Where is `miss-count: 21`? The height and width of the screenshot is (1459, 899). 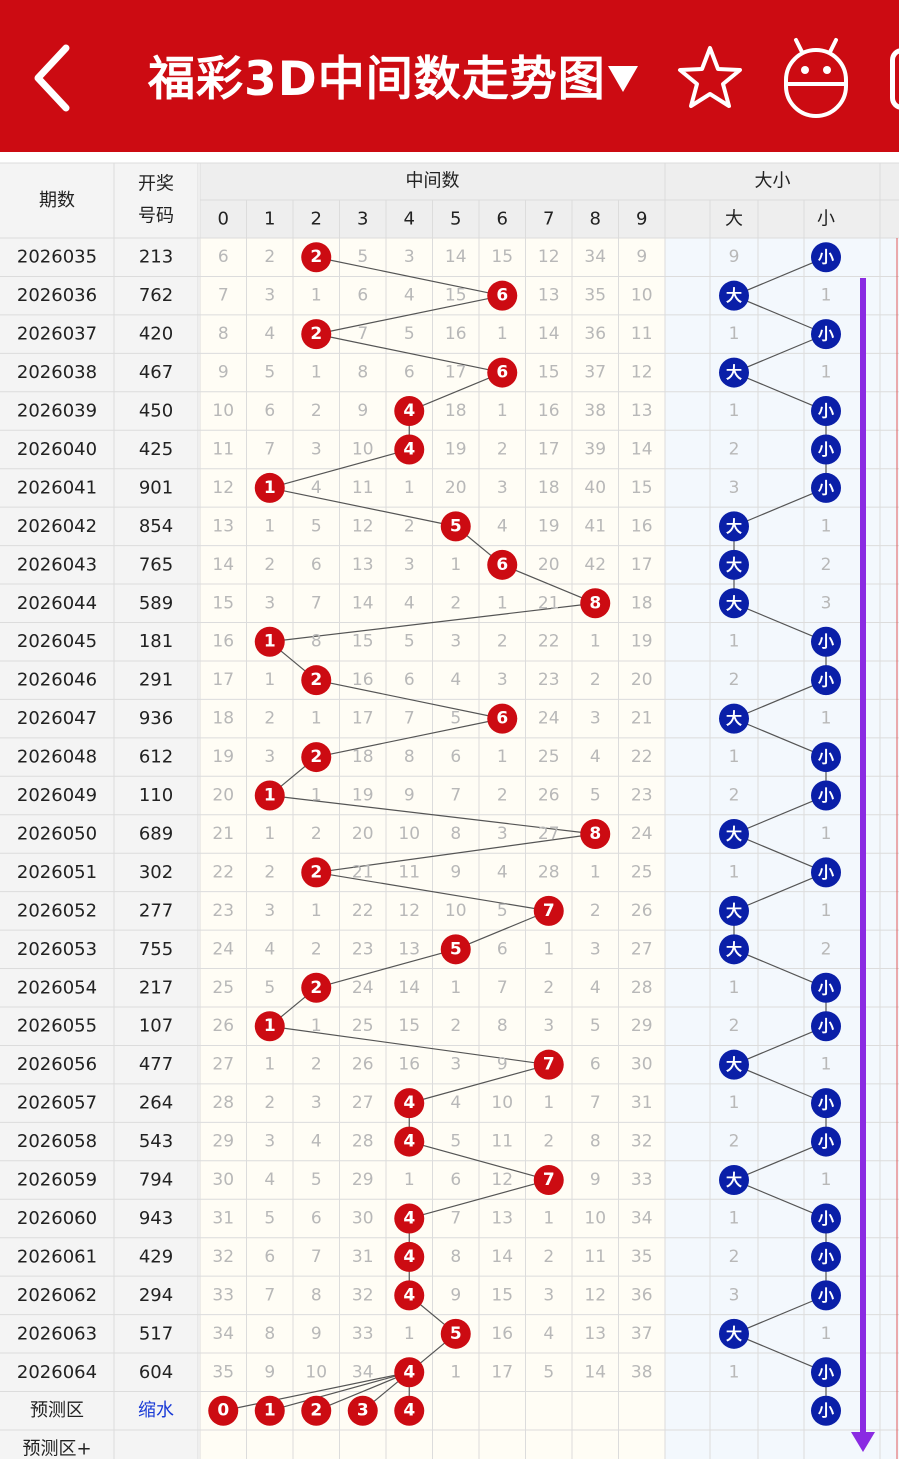 miss-count: 21 is located at coordinates (363, 872).